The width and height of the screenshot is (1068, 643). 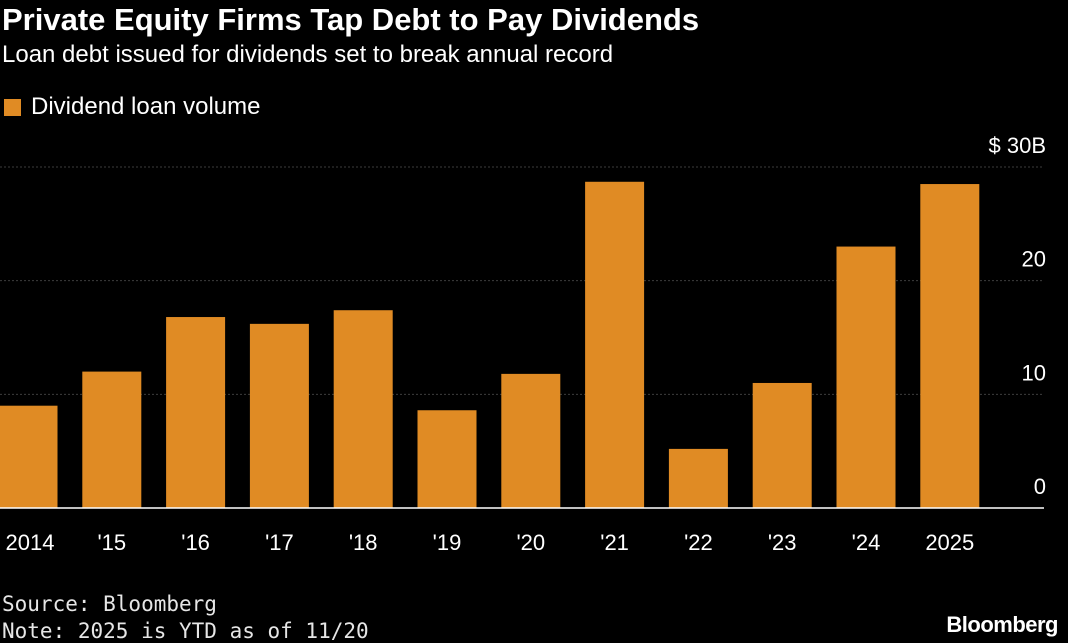 I want to click on x-tick-labels: 2014 '15 '16 '17 '18 '19 '20 '21 '22 '23 '24 2025, so click(x=490, y=542).